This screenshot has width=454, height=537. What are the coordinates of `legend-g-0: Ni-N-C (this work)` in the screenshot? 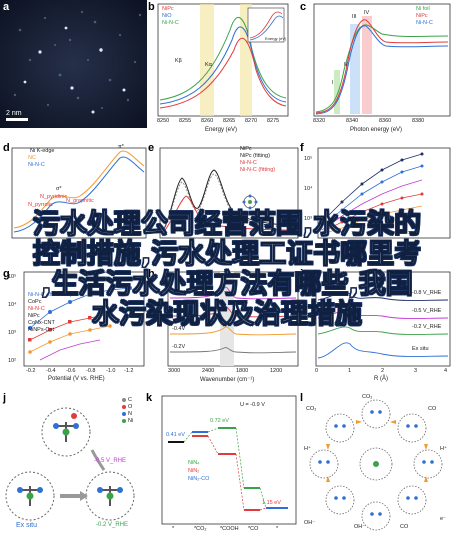 It's located at (50, 295).